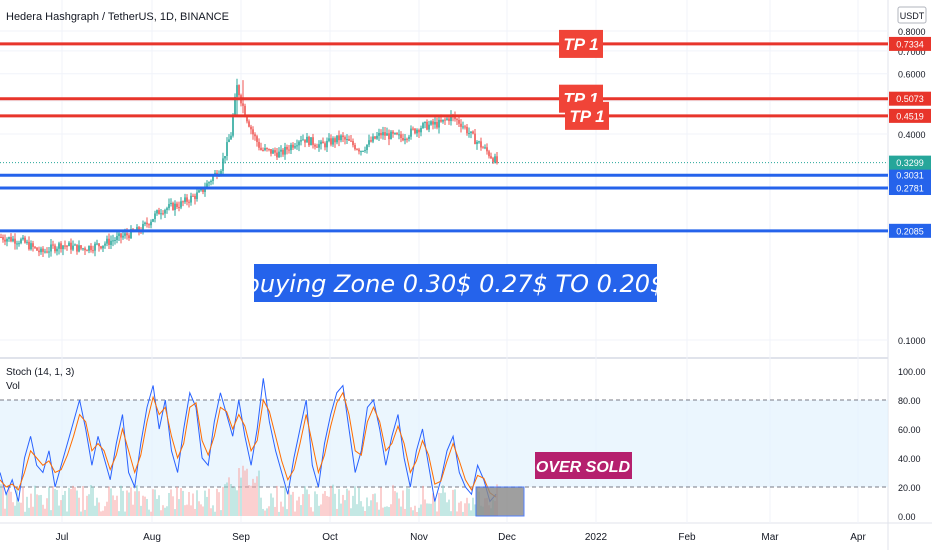 Image resolution: width=932 pixels, height=550 pixels. Describe the element at coordinates (507, 537) in the screenshot. I see `time-tick-label: Dec` at that location.